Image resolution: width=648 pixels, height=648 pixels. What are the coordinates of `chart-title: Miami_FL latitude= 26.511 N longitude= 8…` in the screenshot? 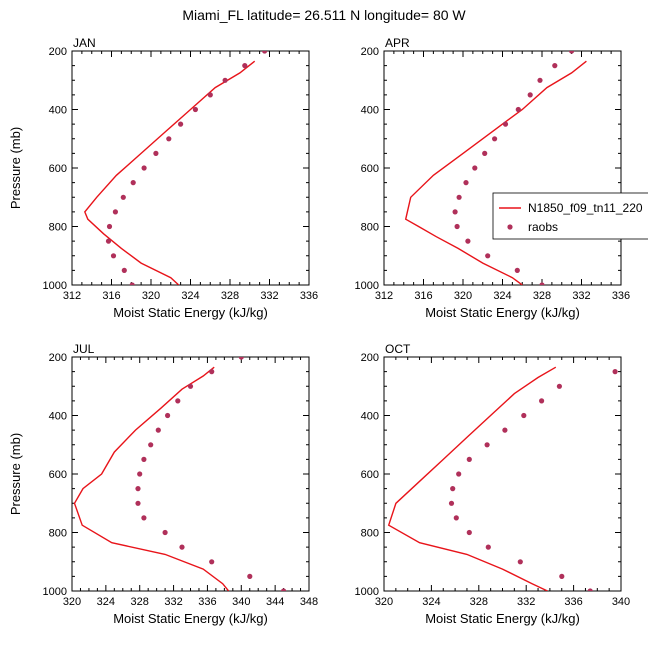 It's located at (324, 15).